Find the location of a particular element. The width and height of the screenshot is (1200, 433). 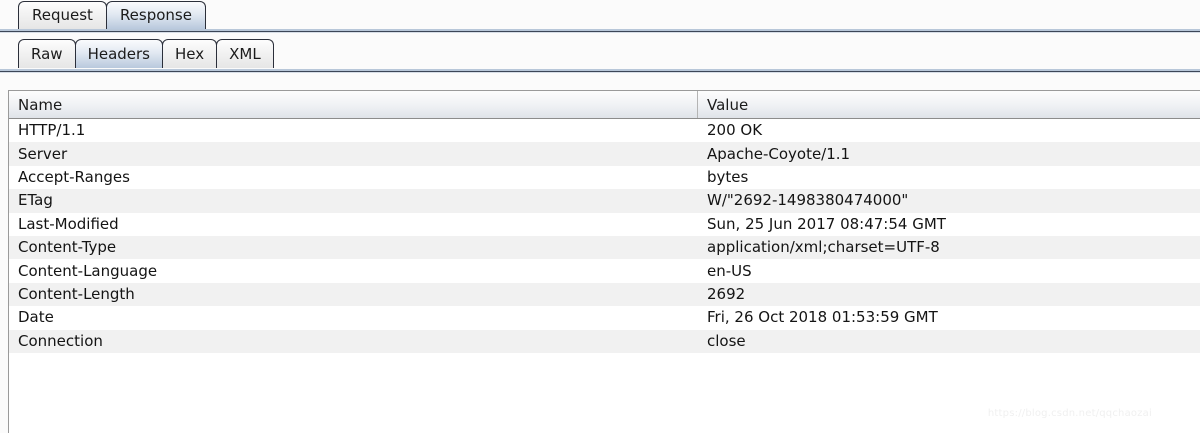

header-value-cell: 2692 is located at coordinates (726, 294).